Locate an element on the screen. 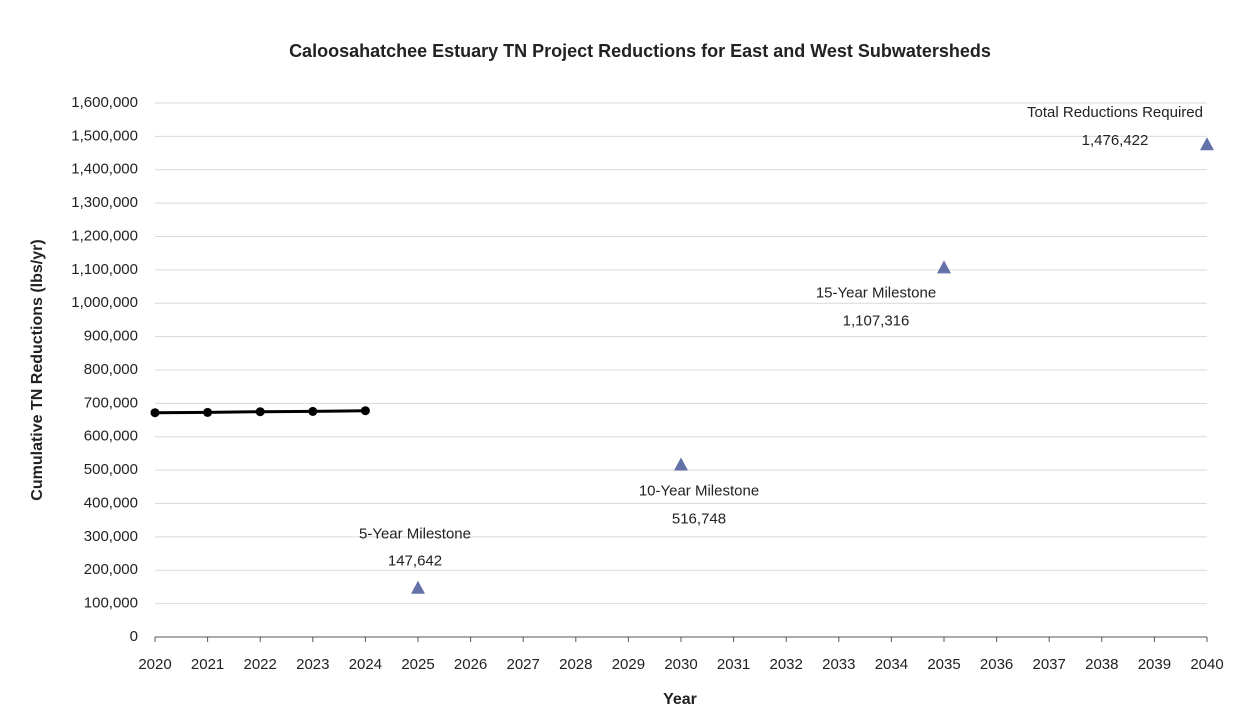 This screenshot has width=1249, height=716. value-label: 1,107,316 is located at coordinates (876, 320).